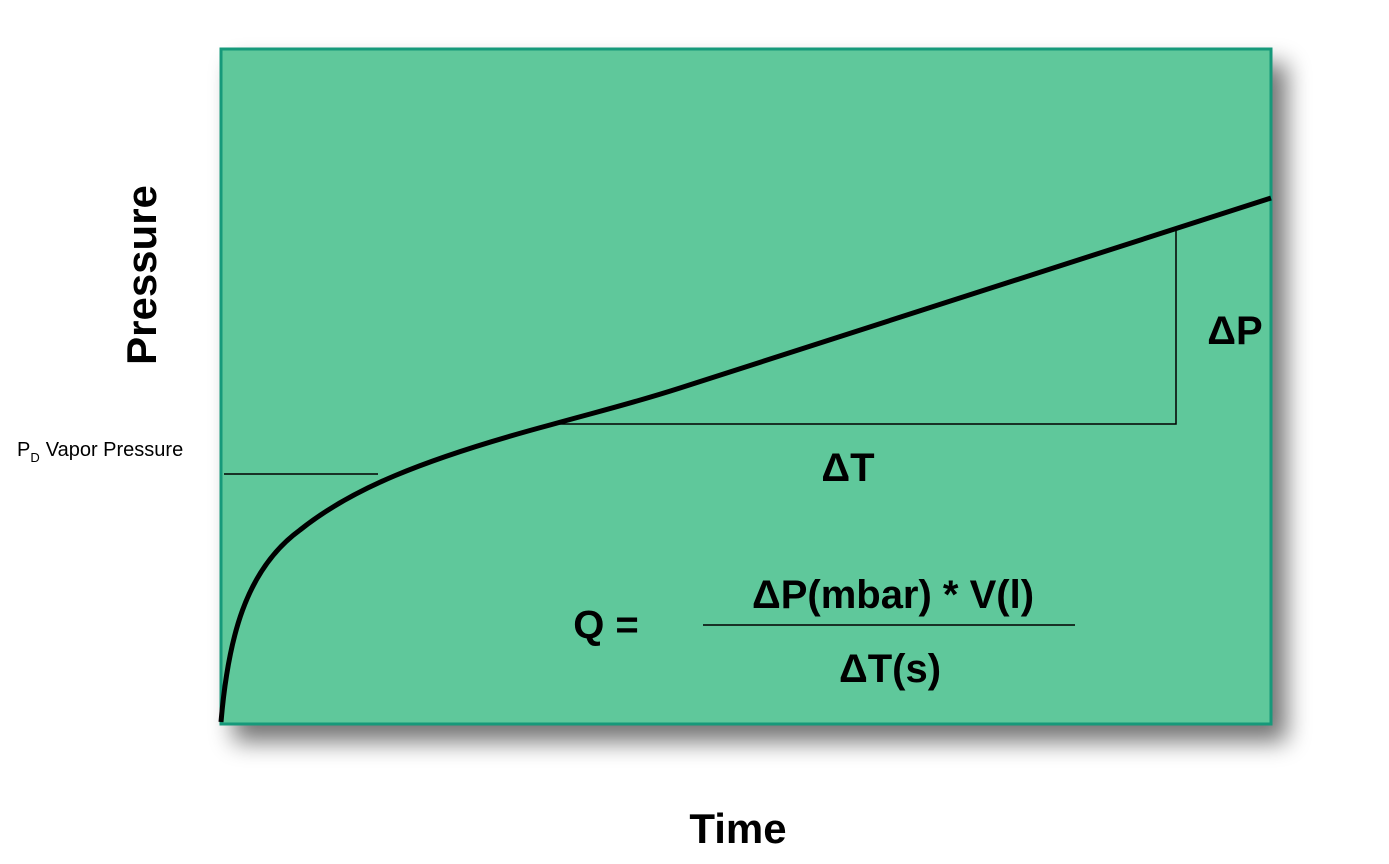 Image resolution: width=1389 pixels, height=864 pixels. Describe the element at coordinates (141, 275) in the screenshot. I see `y-axis-label: Pressure` at that location.